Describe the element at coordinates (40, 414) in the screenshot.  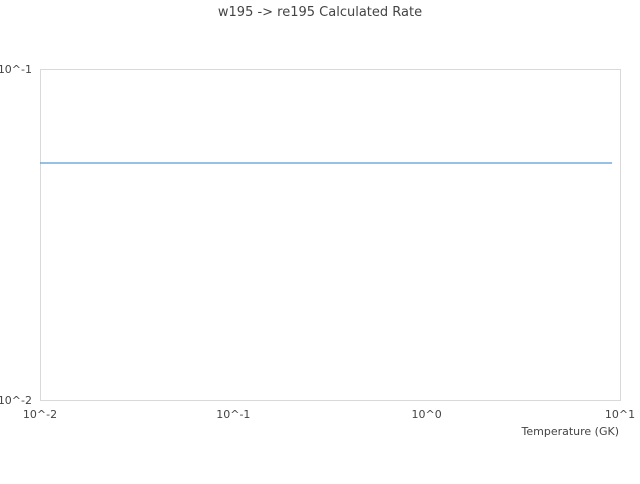
I see `x-tick-label: 10^-2` at that location.